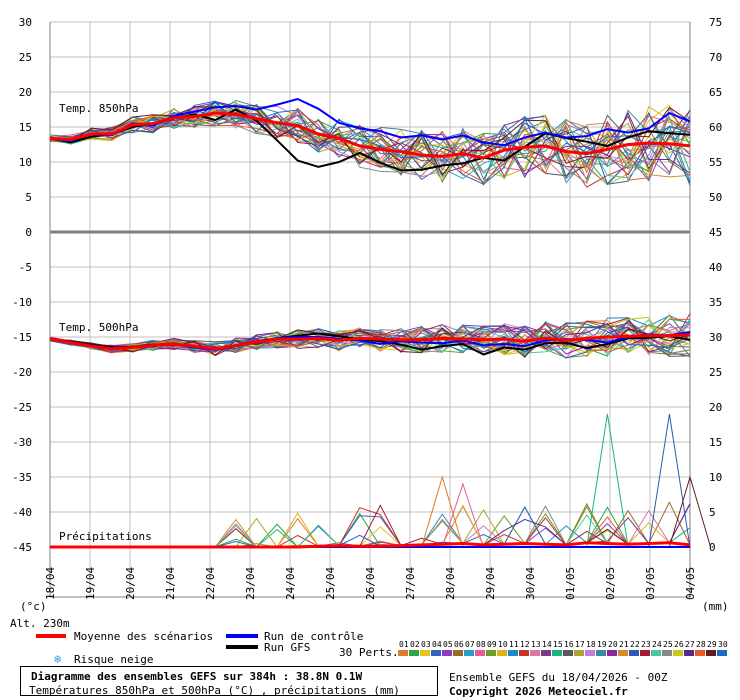  I want to click on x-tick-label: 04/05, so click(690, 583).